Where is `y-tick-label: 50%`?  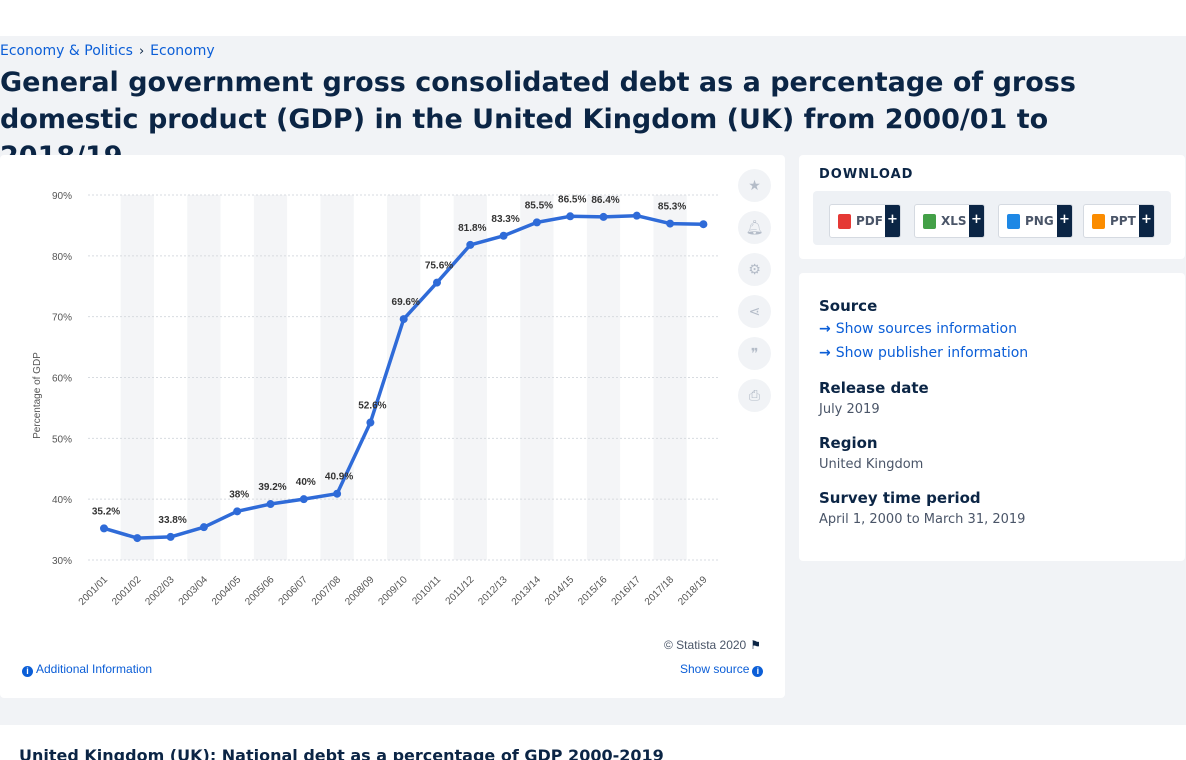 y-tick-label: 50% is located at coordinates (62, 439).